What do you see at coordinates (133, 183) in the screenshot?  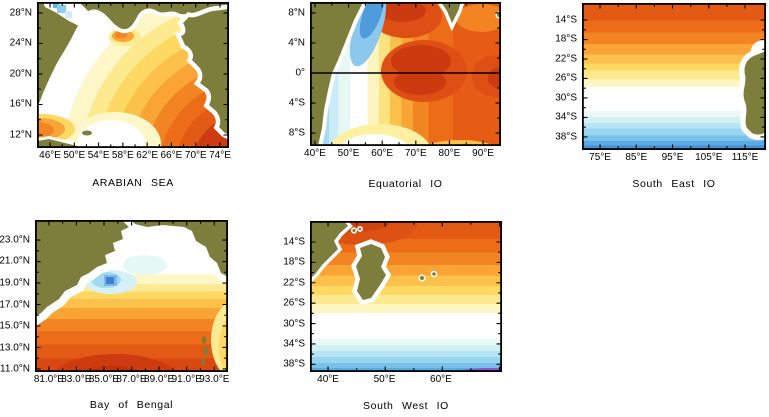 I see `title-arabian-sea: ARABIAN SEA` at bounding box center [133, 183].